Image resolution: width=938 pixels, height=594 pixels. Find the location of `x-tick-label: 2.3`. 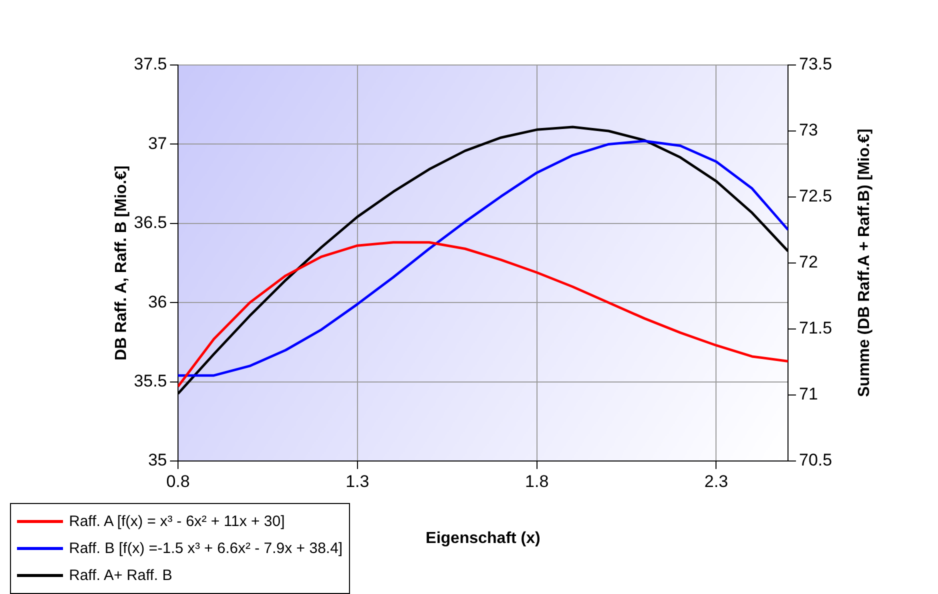

x-tick-label: 2.3 is located at coordinates (716, 481).